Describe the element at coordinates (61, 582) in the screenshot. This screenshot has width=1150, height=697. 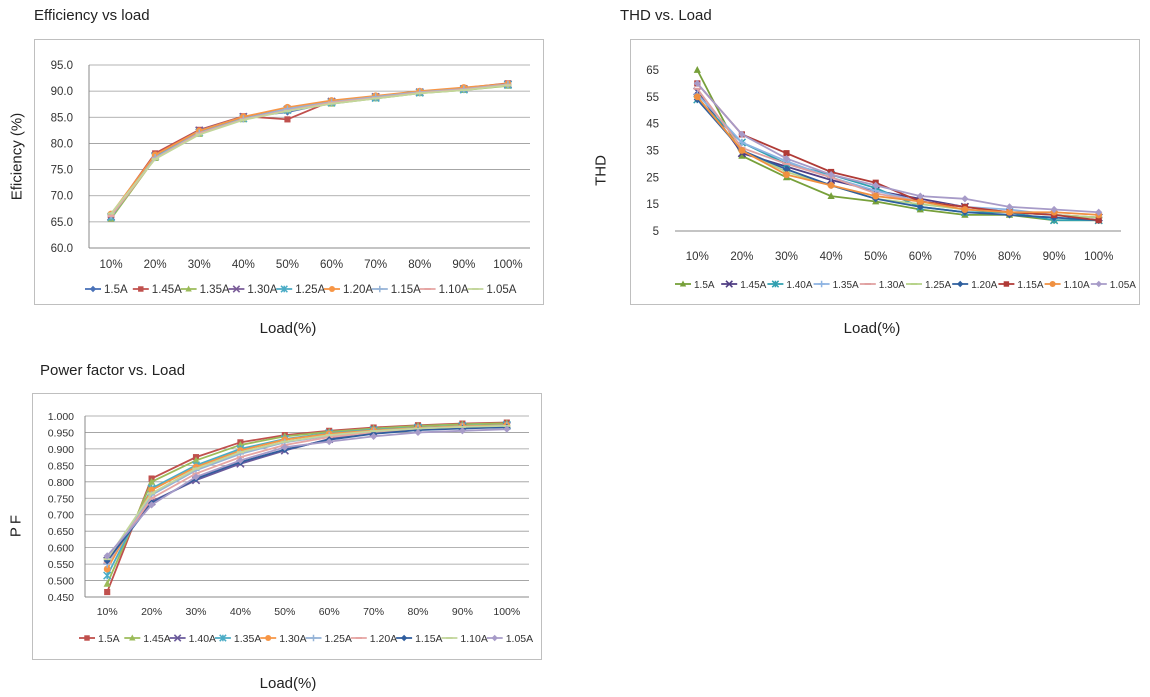
I see `y-tick-label: 0.500` at that location.